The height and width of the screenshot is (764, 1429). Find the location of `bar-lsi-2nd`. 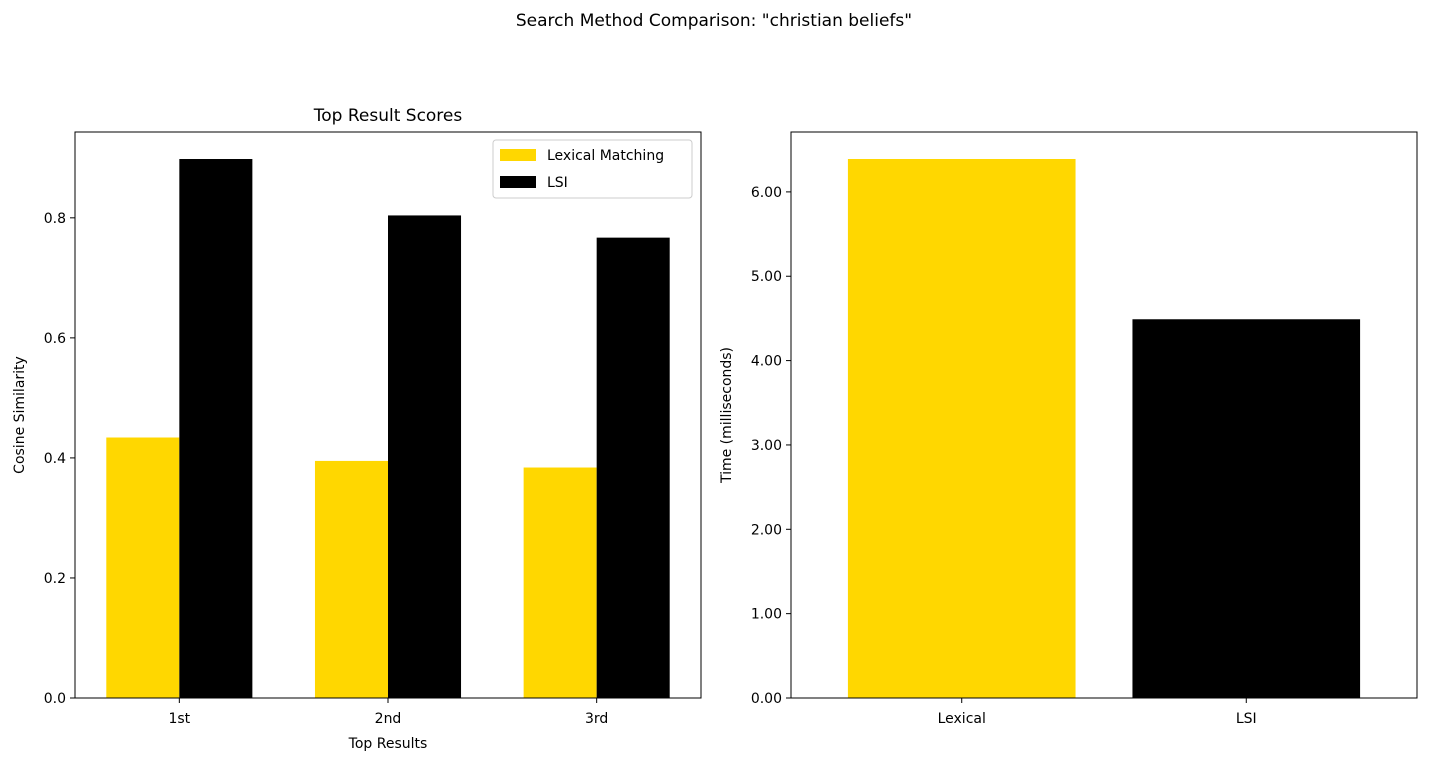

bar-lsi-2nd is located at coordinates (425, 456).